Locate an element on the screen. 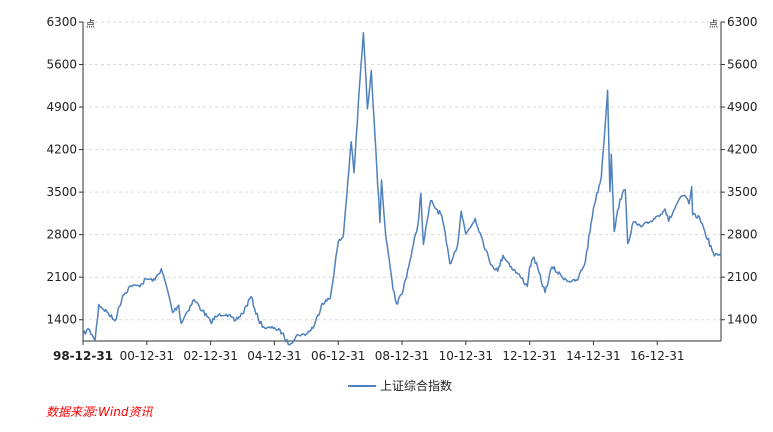 The image size is (773, 432). x-tick-label: 98-12-31 is located at coordinates (83, 356).